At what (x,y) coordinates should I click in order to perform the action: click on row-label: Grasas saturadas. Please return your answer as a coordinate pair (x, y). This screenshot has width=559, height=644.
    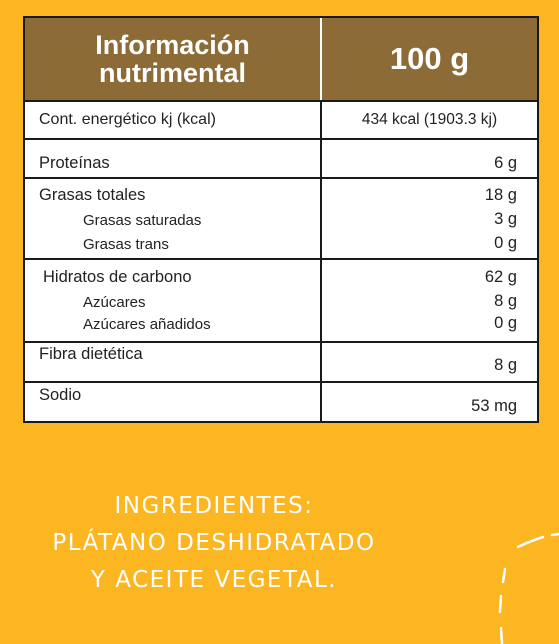
    Looking at the image, I should click on (142, 220).